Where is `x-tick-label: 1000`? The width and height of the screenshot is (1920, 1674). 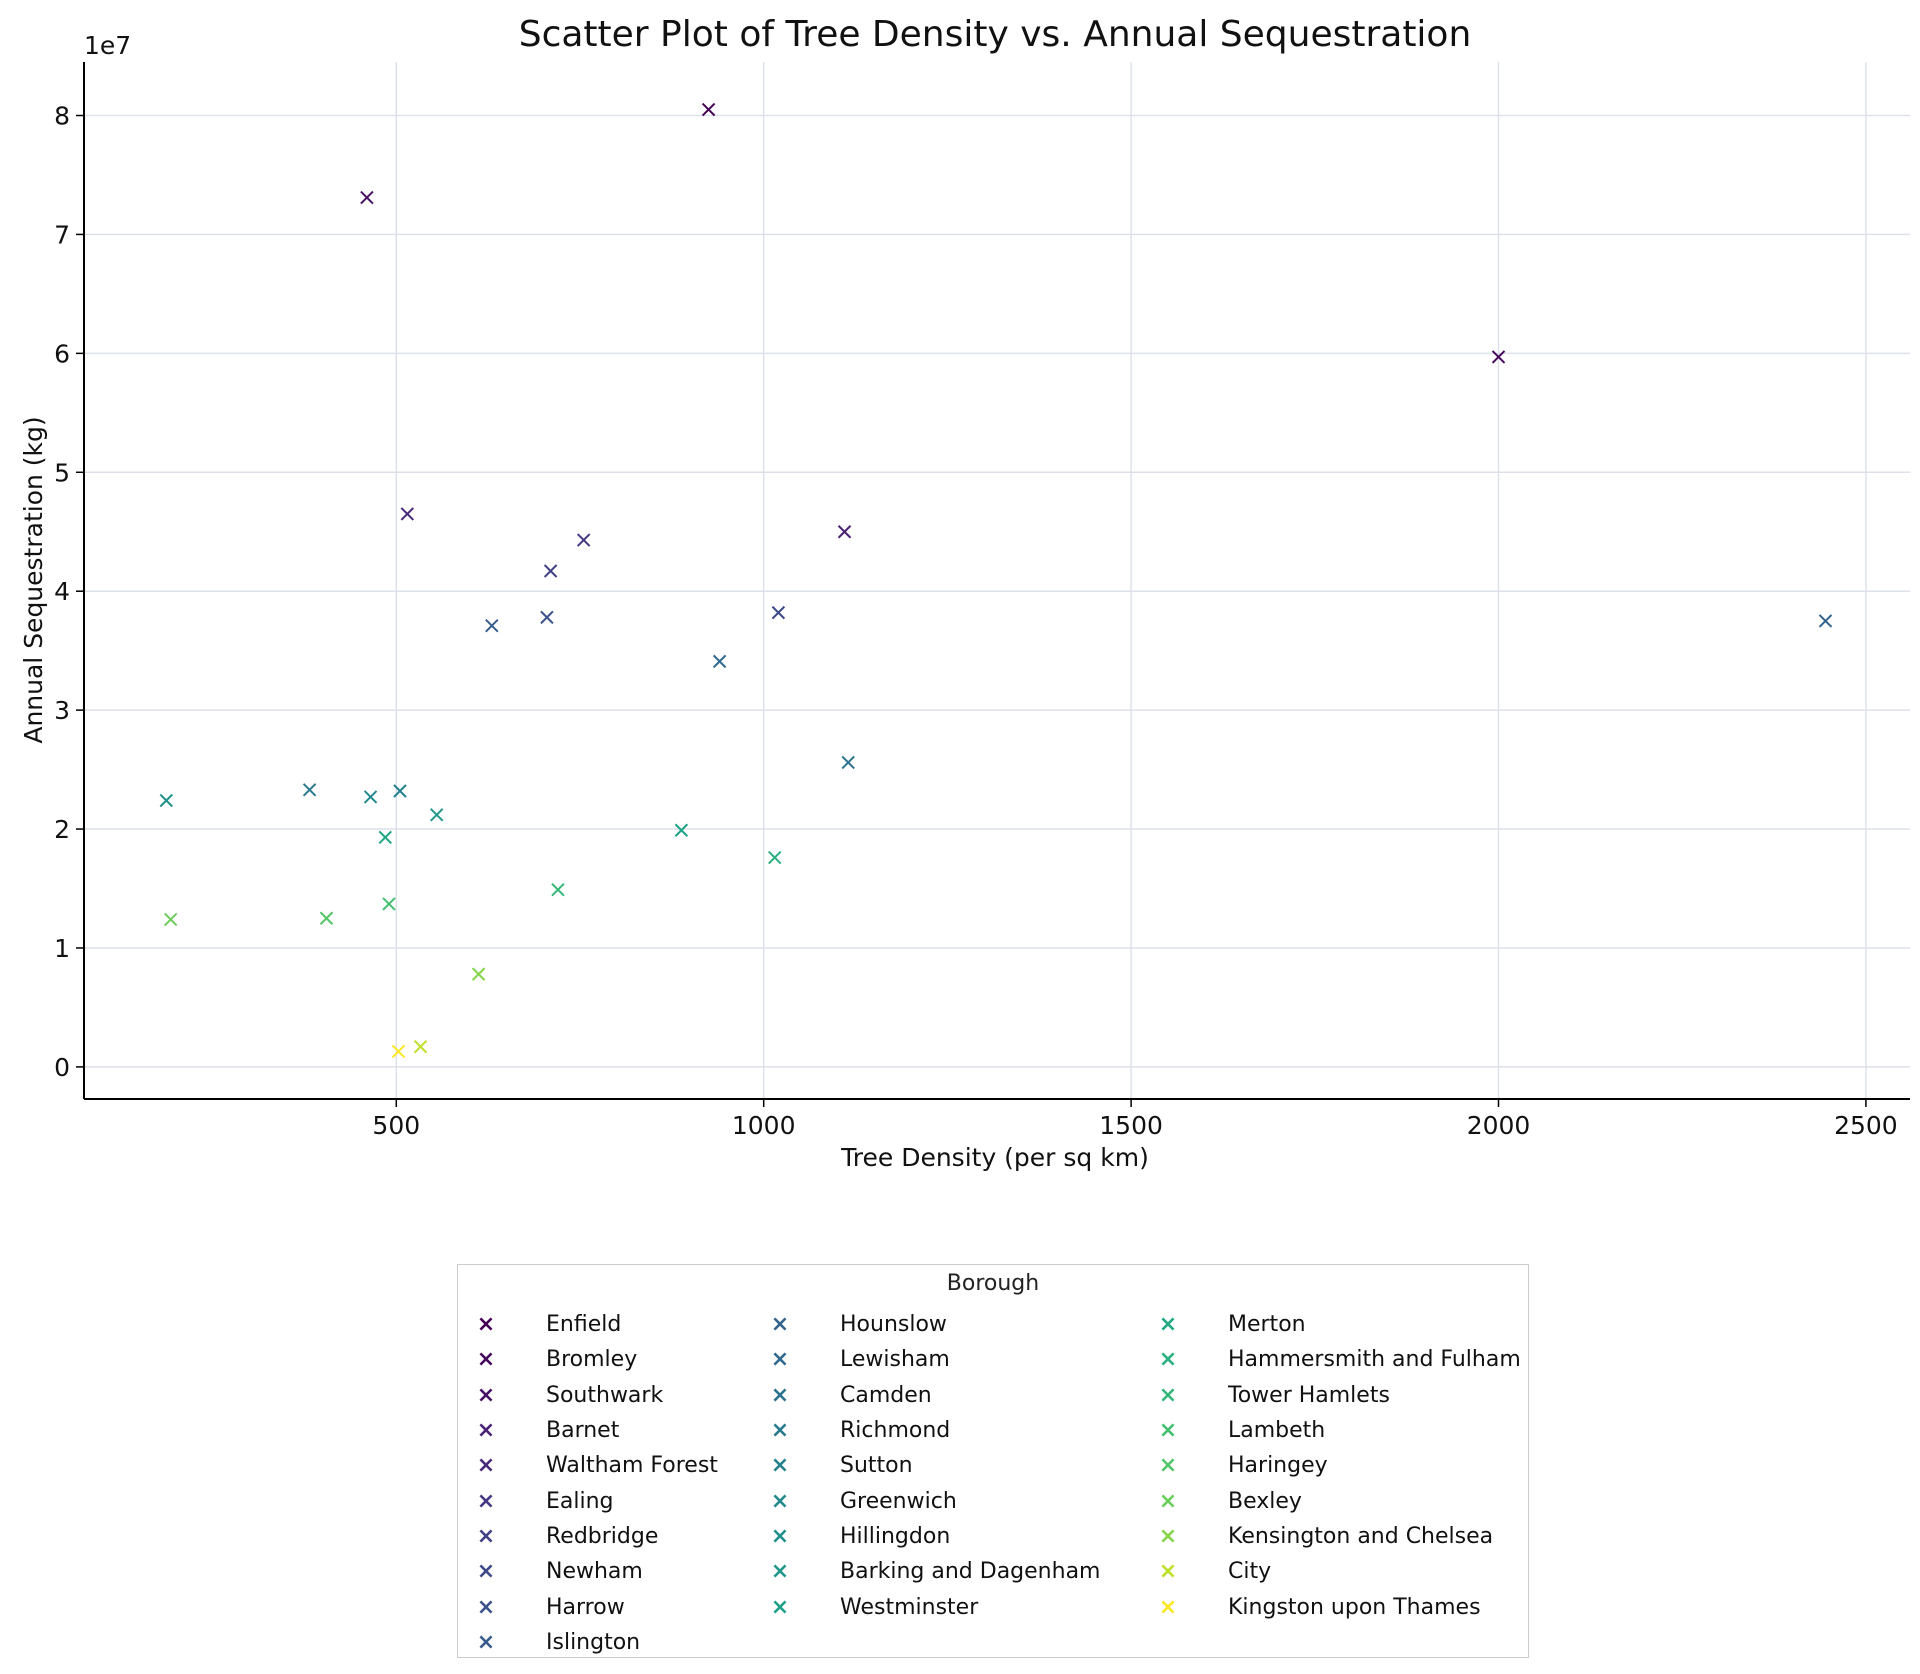
x-tick-label: 1000 is located at coordinates (764, 1125).